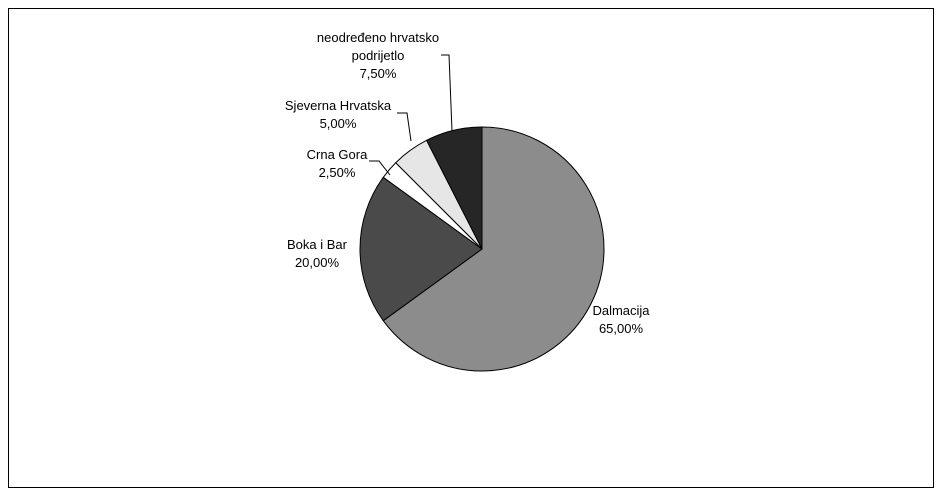 This screenshot has height=488, width=942. What do you see at coordinates (378, 55) in the screenshot?
I see `slice-label: neodređeno hrvatsko podrijetlo 7,50%` at bounding box center [378, 55].